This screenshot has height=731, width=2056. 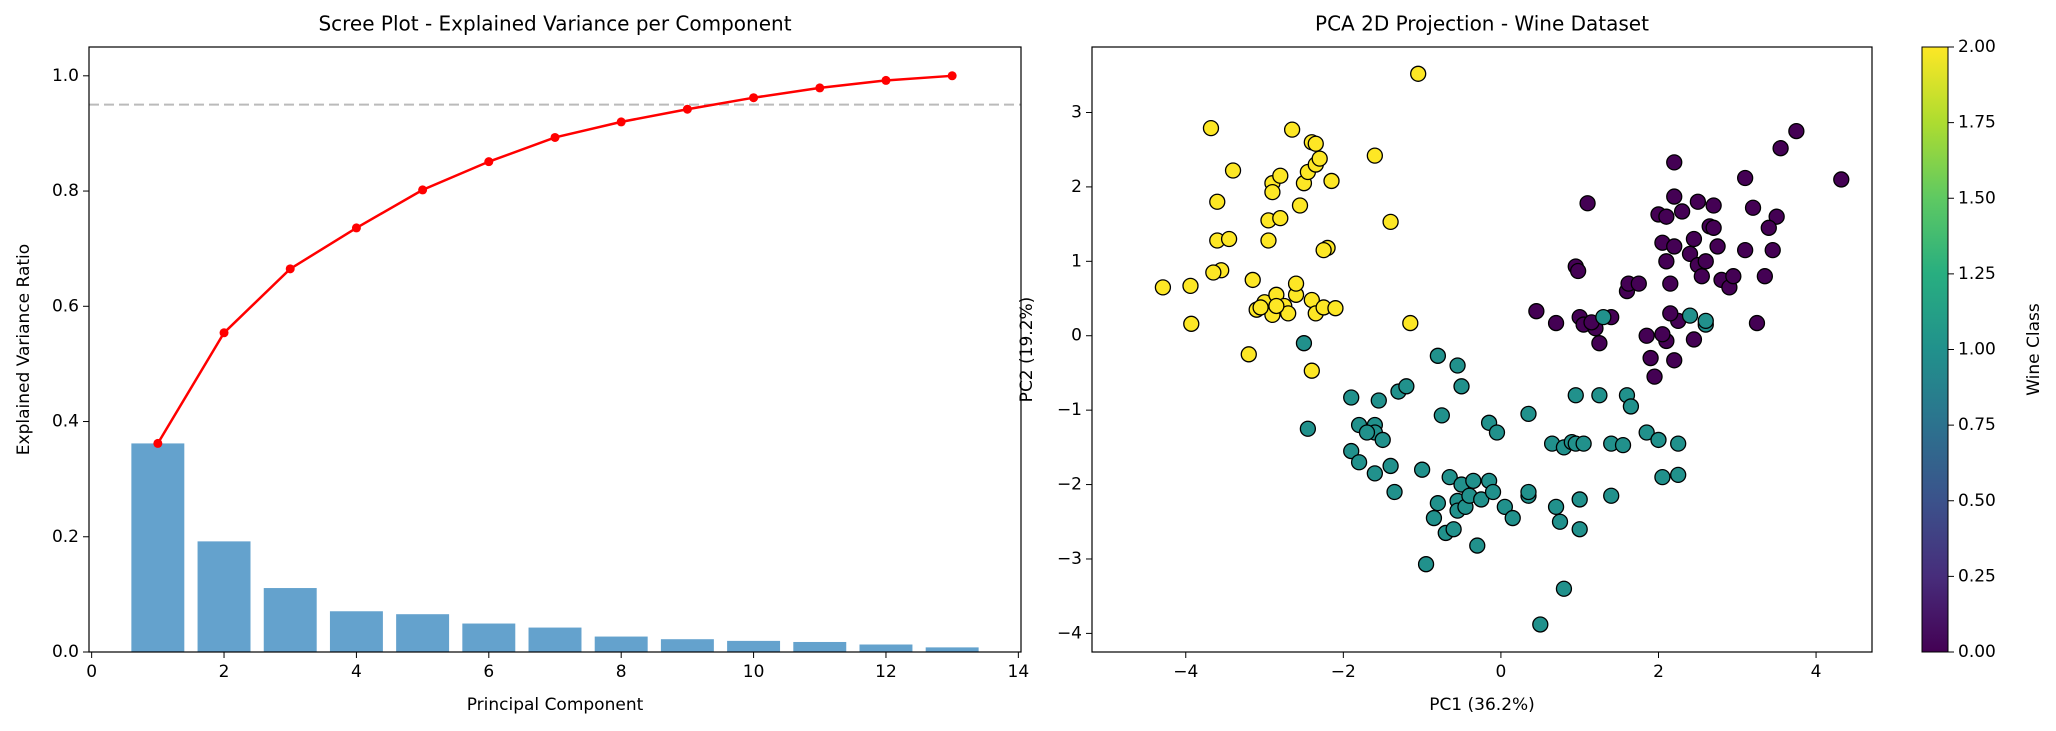 I want to click on y-tick-label: 0.2, so click(x=65, y=537).